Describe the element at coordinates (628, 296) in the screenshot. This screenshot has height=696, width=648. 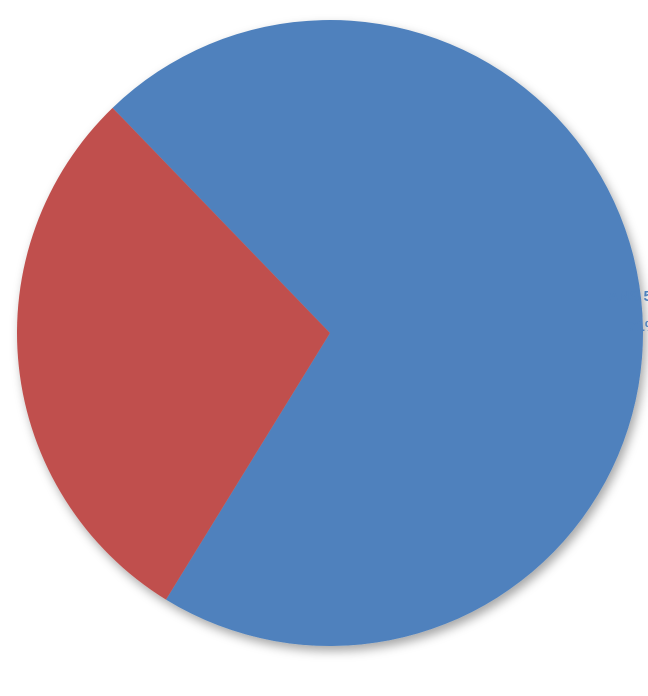
I see `pie-slice-0-label: ANS 5 mn` at that location.